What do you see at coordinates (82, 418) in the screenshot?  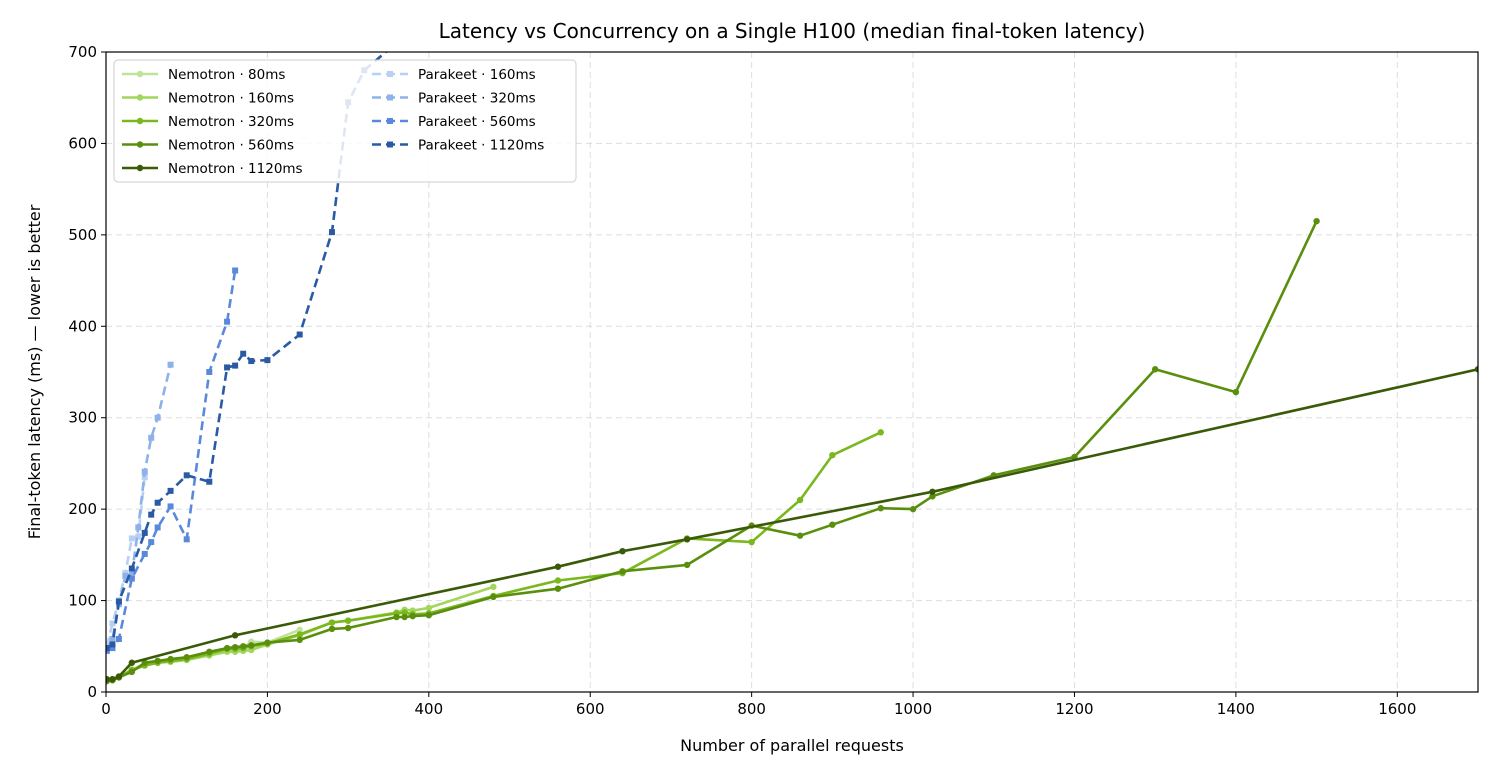 I see `y-tick-label: 300` at bounding box center [82, 418].